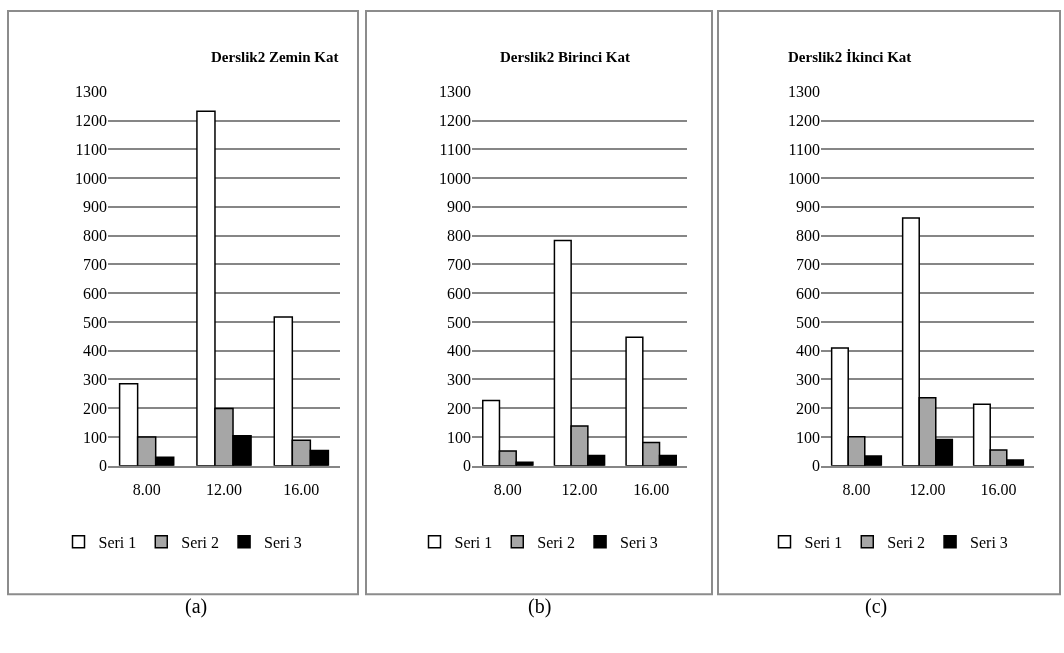  Describe the element at coordinates (876, 606) in the screenshot. I see `text: (c)` at that location.